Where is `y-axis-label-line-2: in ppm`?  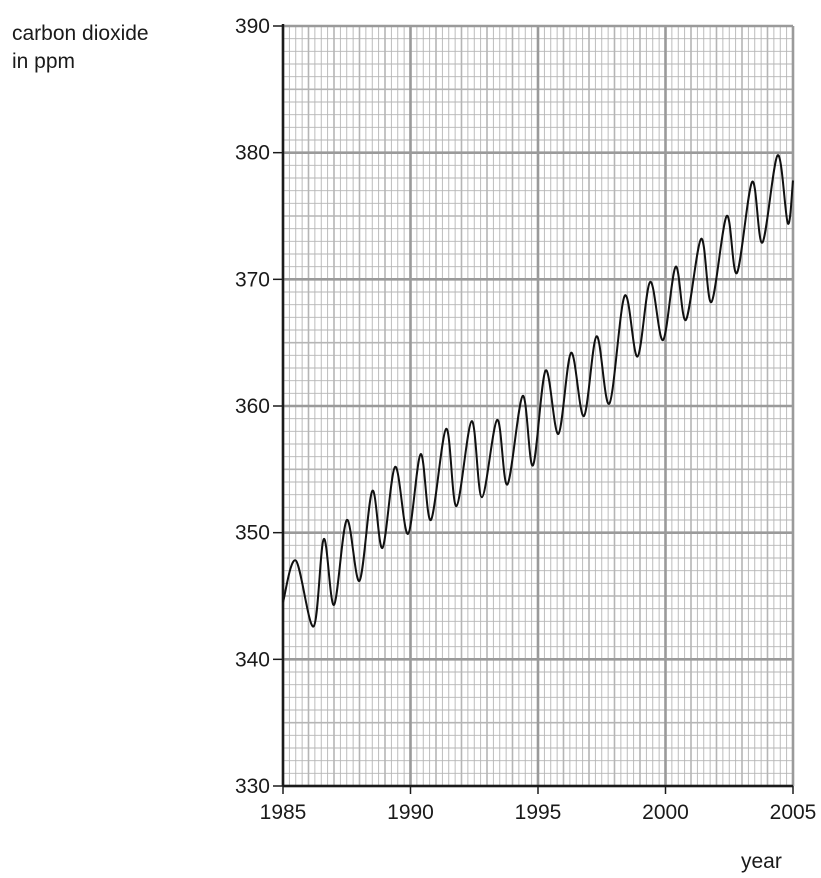 y-axis-label-line-2: in ppm is located at coordinates (44, 61).